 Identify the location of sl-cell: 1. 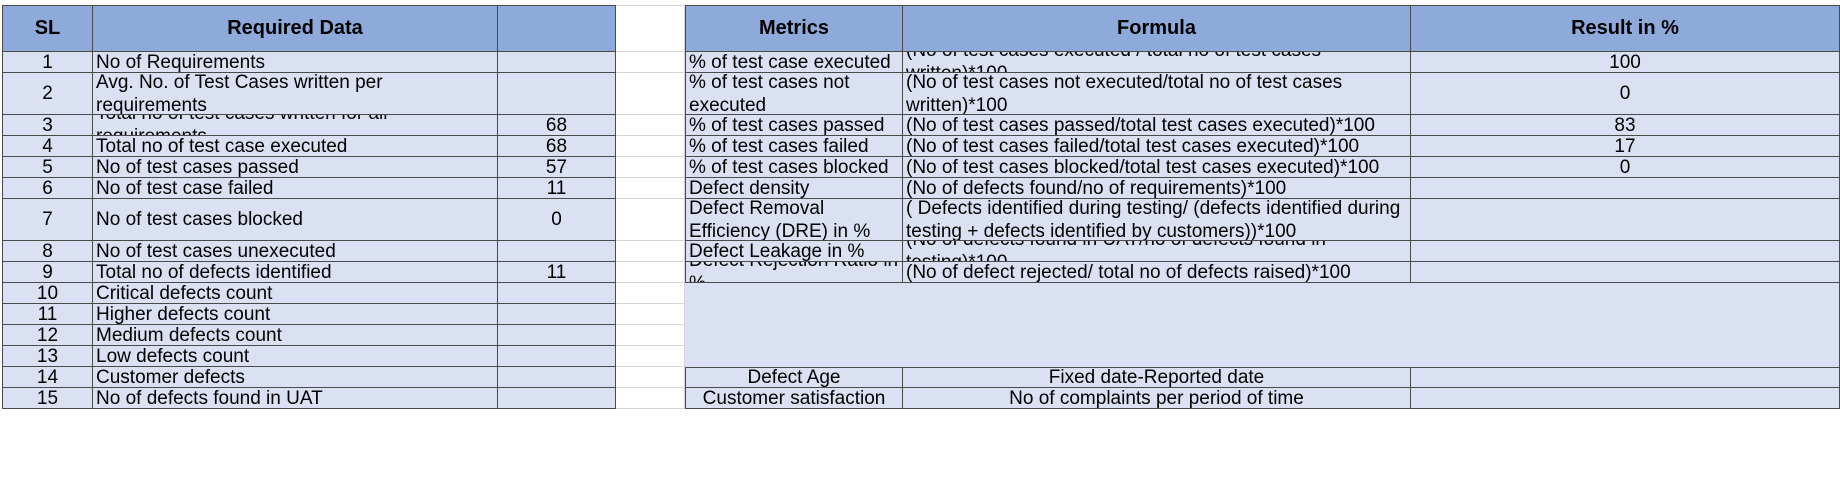
(47, 62).